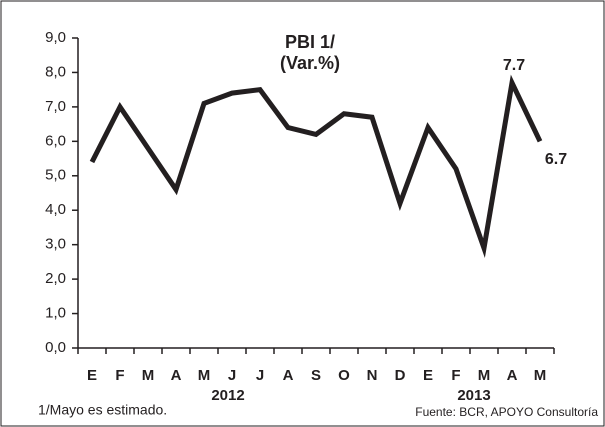 The width and height of the screenshot is (605, 427). What do you see at coordinates (55, 140) in the screenshot?
I see `y-tick-label: 6,0` at bounding box center [55, 140].